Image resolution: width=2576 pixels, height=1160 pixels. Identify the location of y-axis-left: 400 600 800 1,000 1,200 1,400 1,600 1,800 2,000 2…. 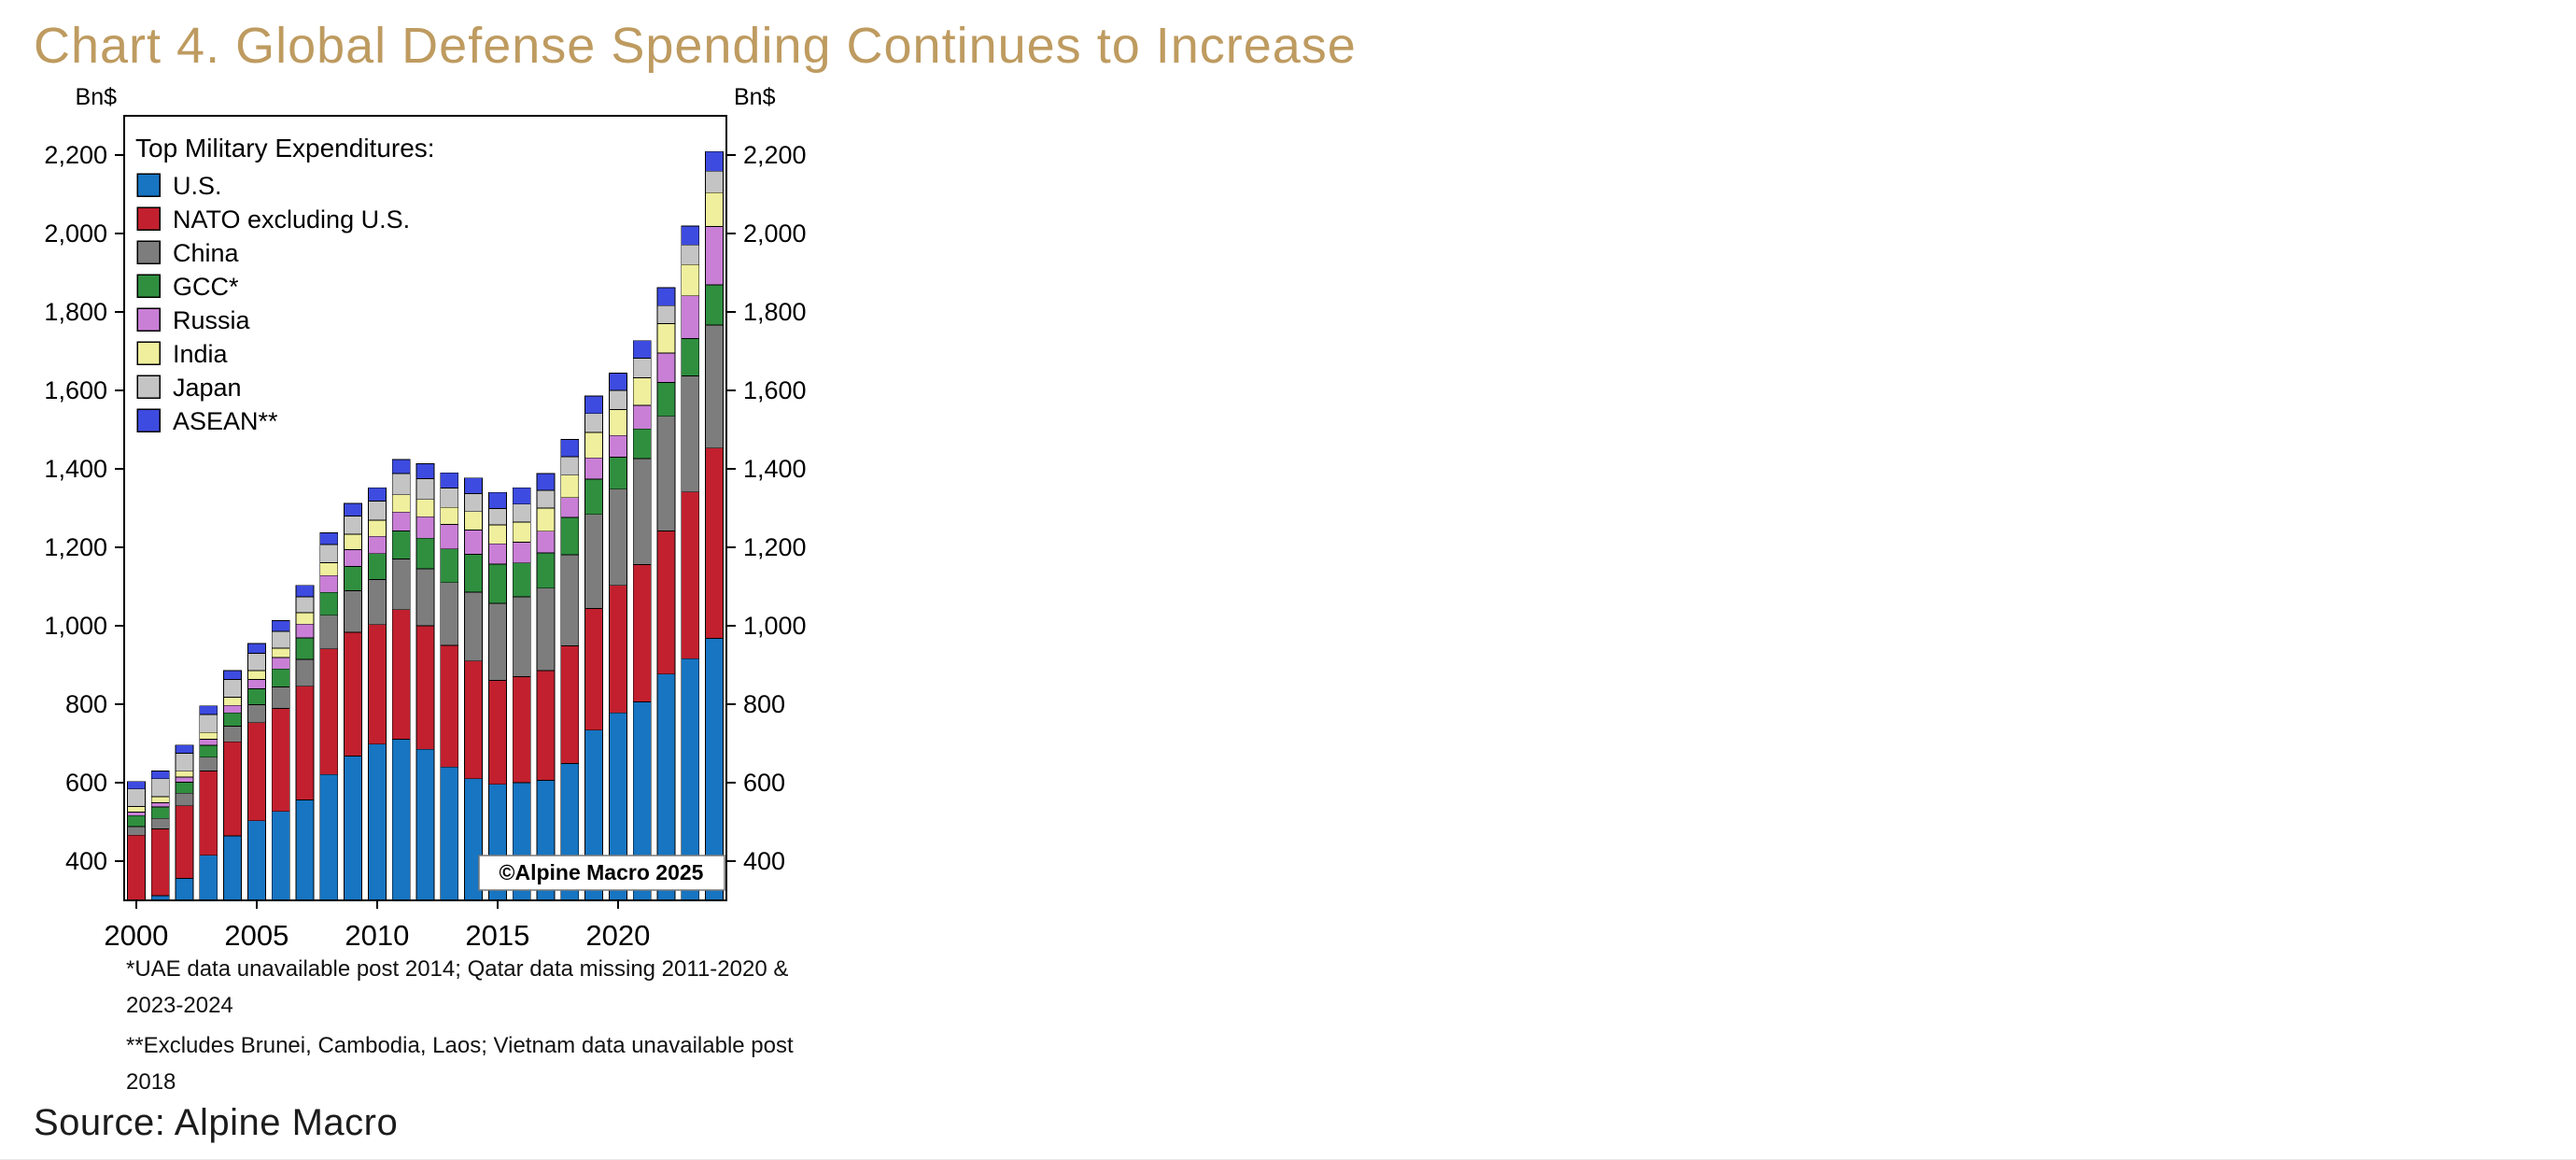
(84, 479).